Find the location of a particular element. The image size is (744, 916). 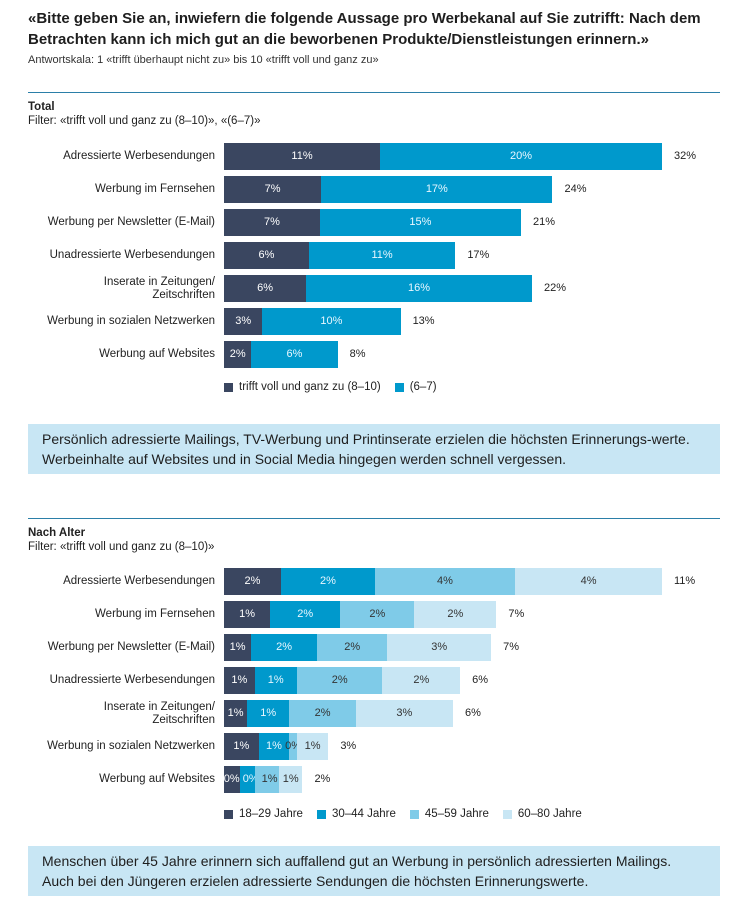

bar-row: Unadressierte Werbesendungen 1% 1% 2% 2% 6% is located at coordinates (372, 680).